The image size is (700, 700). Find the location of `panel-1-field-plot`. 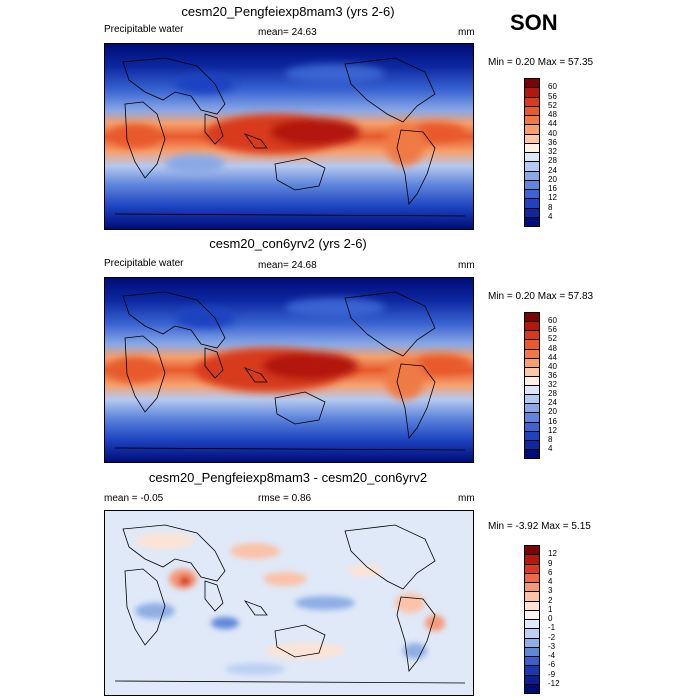

panel-1-field-plot is located at coordinates (289, 136).